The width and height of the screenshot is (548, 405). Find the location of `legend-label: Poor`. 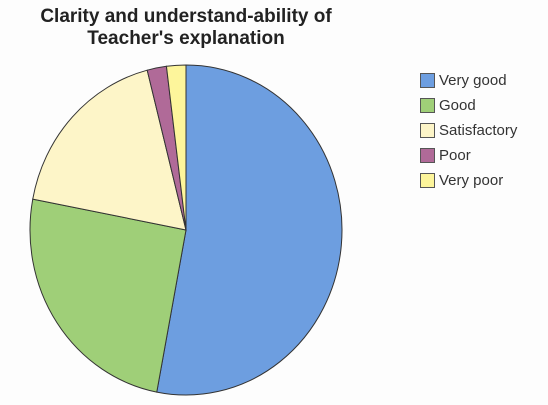

legend-label: Poor is located at coordinates (455, 155).